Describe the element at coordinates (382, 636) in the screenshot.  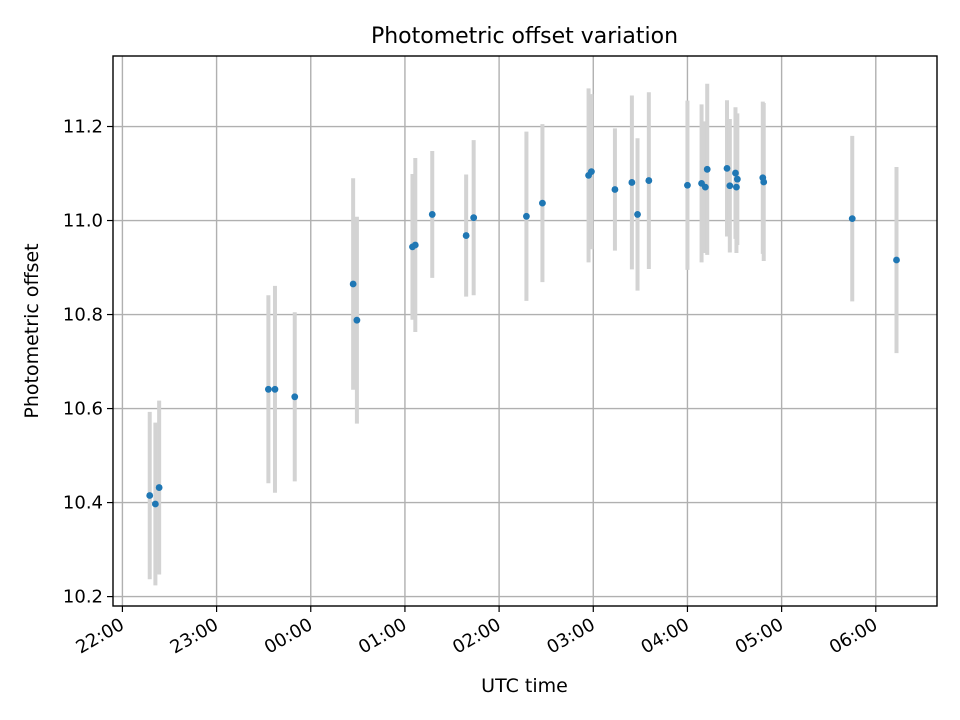
I see `x-tick-label: 01:00` at that location.